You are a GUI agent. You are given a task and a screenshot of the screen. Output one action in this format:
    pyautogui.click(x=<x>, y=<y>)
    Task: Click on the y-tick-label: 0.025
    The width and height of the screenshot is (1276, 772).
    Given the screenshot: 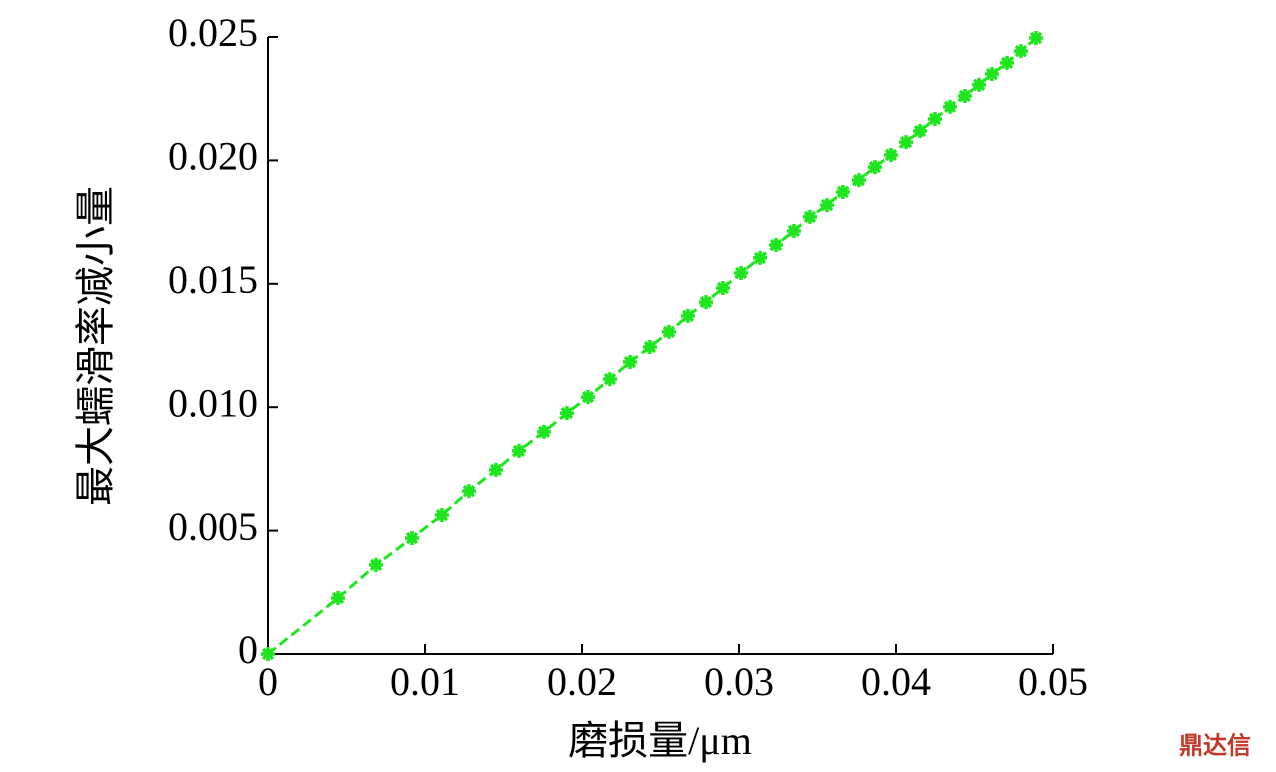 What is the action you would take?
    pyautogui.click(x=213, y=32)
    